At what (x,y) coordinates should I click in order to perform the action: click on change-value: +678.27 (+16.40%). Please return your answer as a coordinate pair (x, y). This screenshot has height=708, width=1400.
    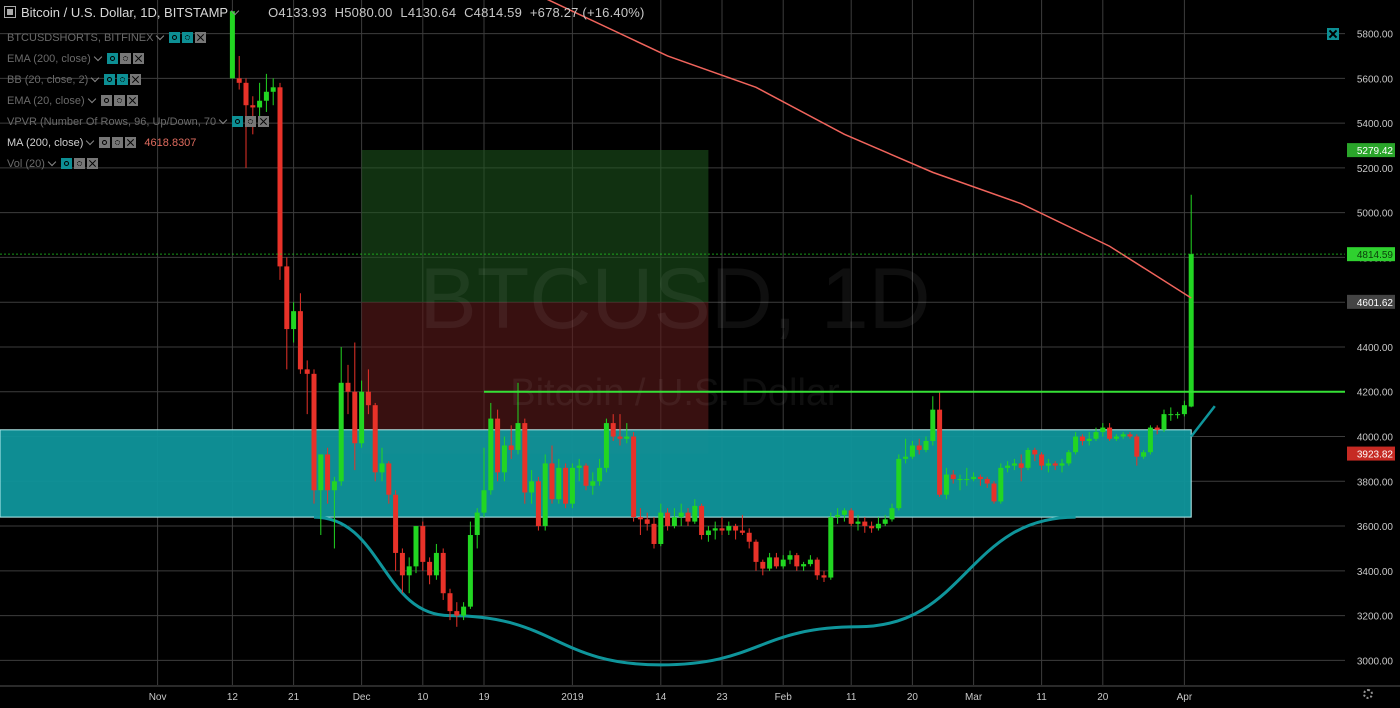
    Looking at the image, I should click on (587, 12).